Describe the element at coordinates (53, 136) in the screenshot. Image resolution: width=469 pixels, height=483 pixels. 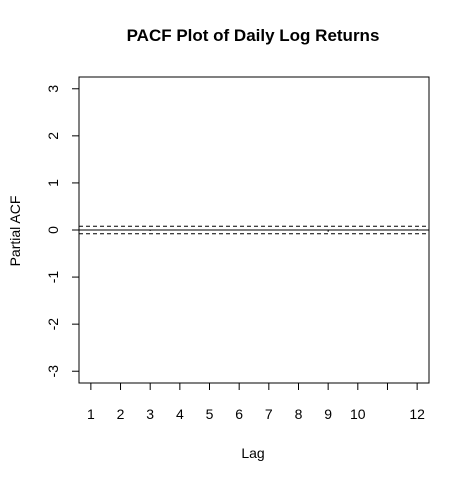
I see `y-tick-label: 2` at that location.